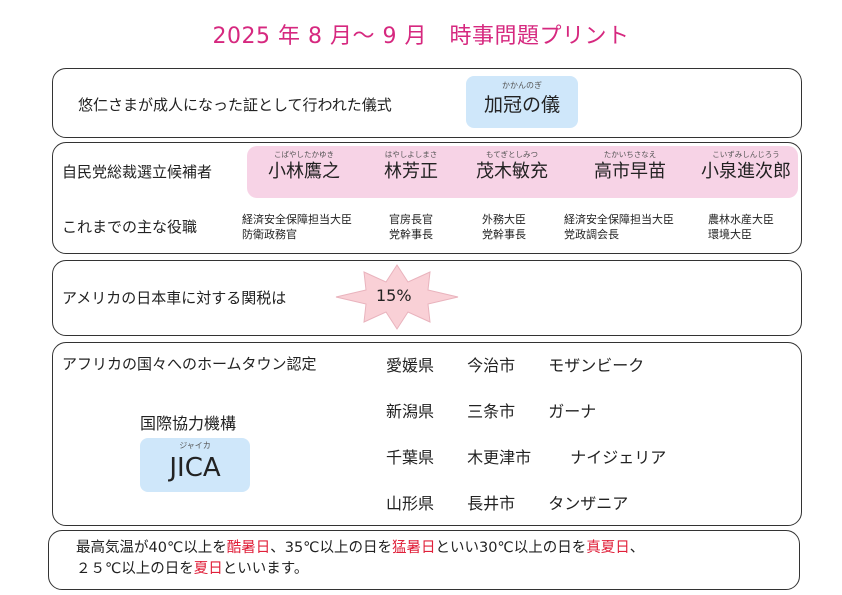 The height and width of the screenshot is (595, 842). I want to click on prefecture: 新潟県, so click(410, 411).